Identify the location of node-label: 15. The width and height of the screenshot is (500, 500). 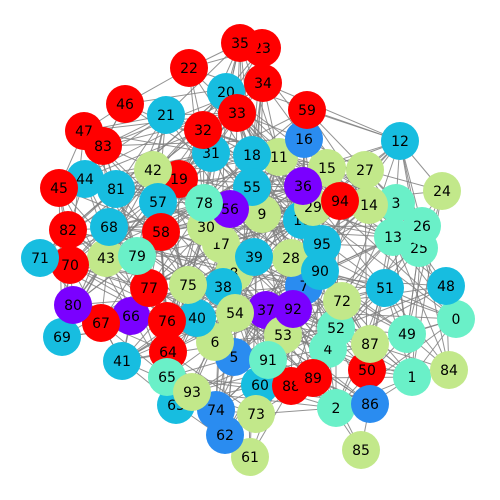
(327, 169).